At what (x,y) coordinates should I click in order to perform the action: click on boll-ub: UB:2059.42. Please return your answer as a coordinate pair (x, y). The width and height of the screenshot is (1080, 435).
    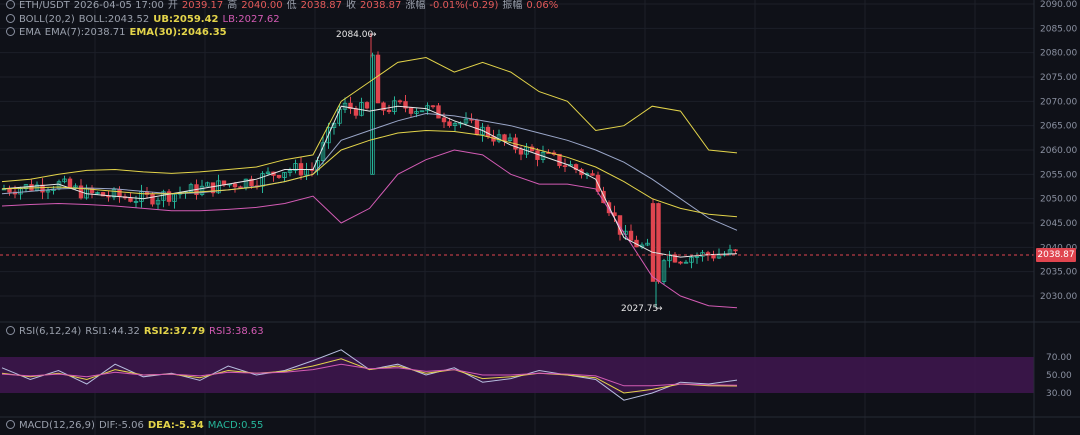
    Looking at the image, I should click on (186, 19).